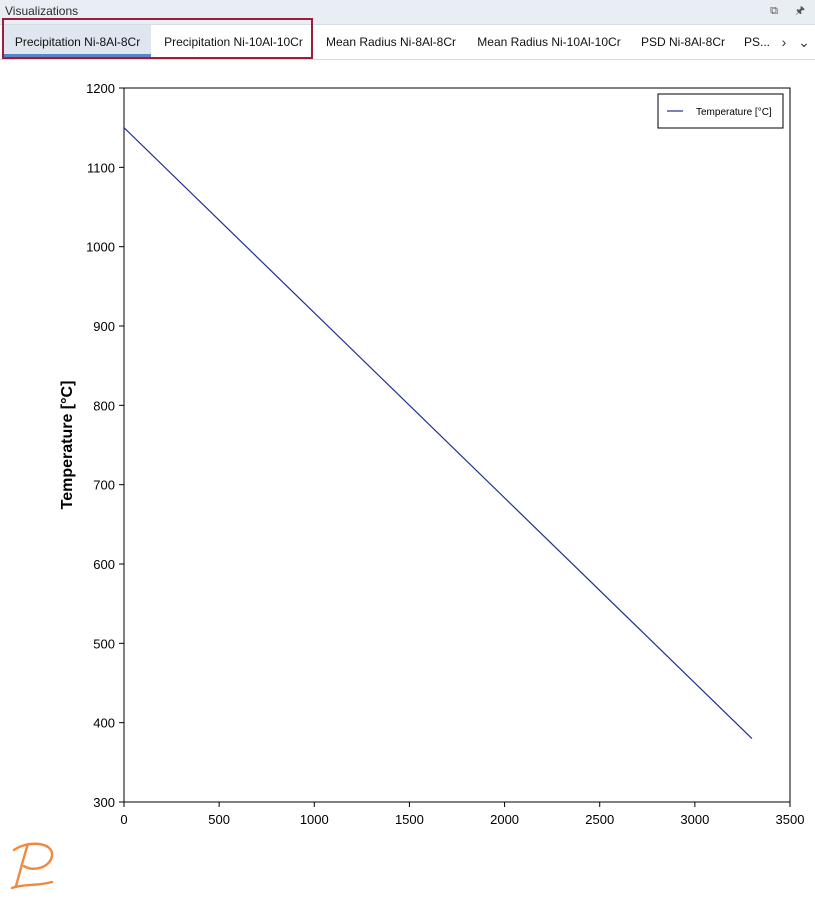 The height and width of the screenshot is (906, 815). What do you see at coordinates (42, 11) in the screenshot?
I see `window-title: Visualizations` at bounding box center [42, 11].